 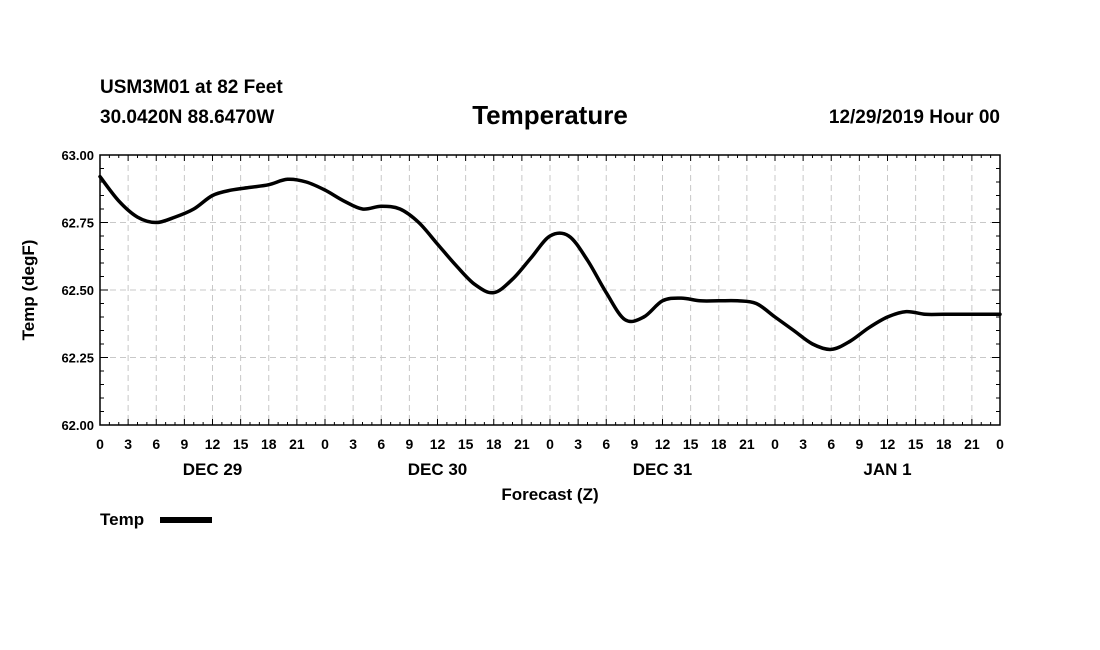 I want to click on forecast-datetime: 12/29/2019 Hour 00, so click(x=914, y=117).